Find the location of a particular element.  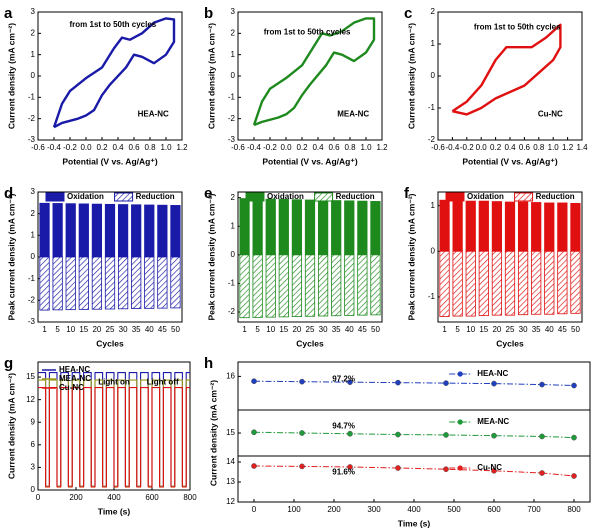

legend-marker is located at coordinates (460, 468).